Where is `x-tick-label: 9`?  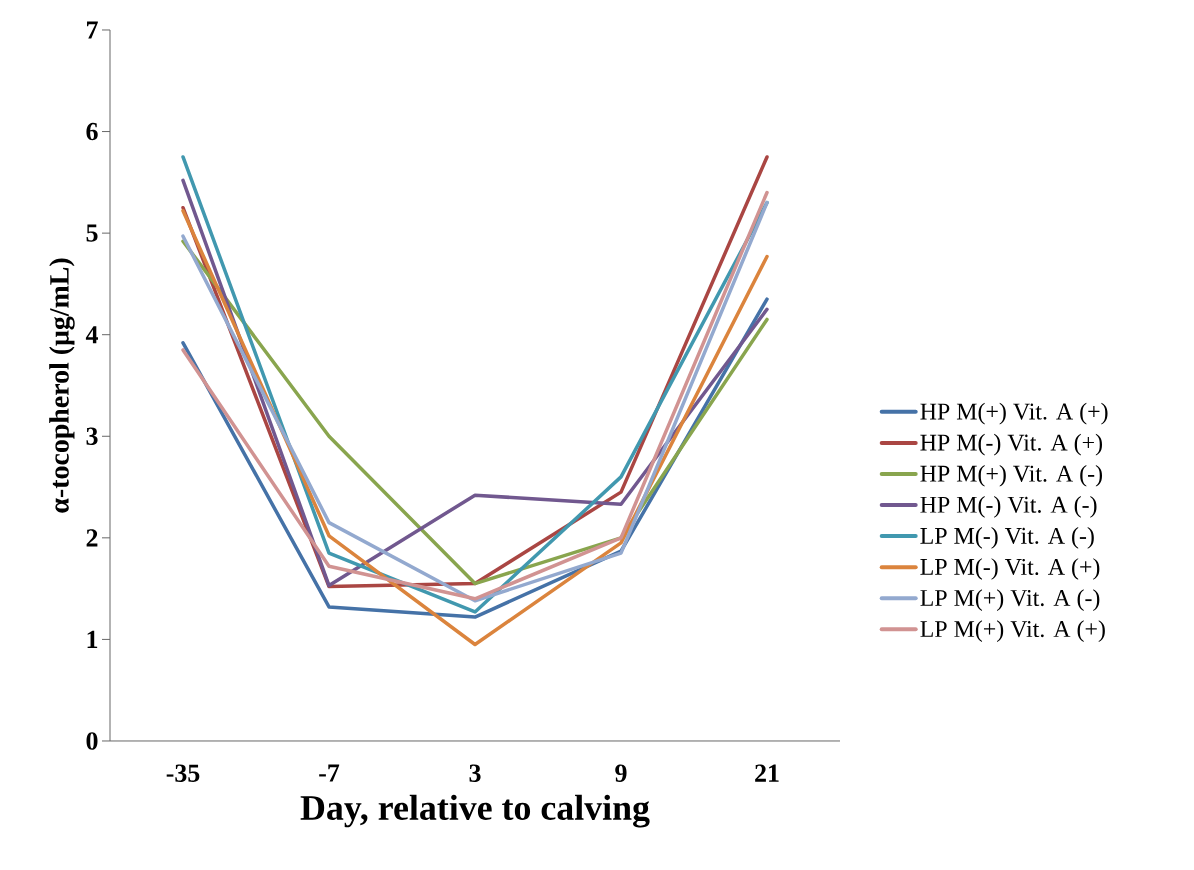
x-tick-label: 9 is located at coordinates (621, 773).